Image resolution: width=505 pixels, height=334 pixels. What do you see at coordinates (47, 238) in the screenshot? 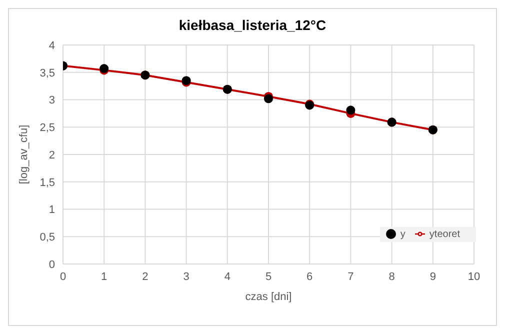
I see `y-tick-label: 0,5` at bounding box center [47, 238].